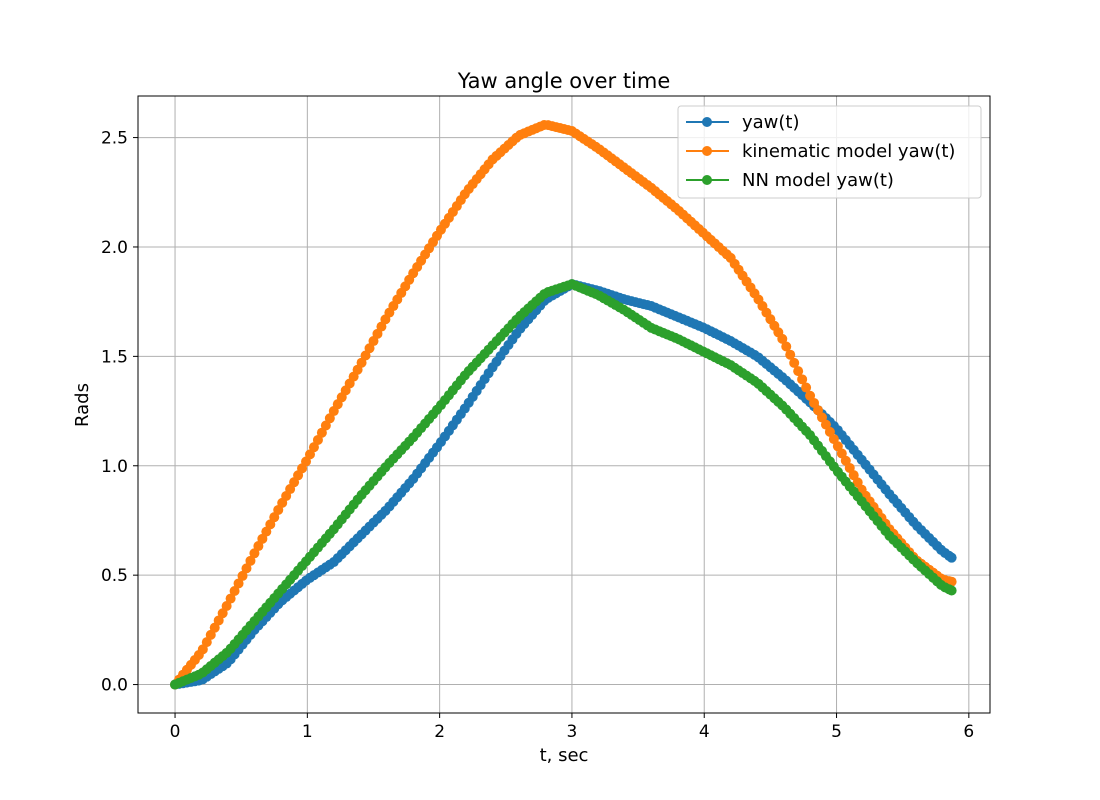 Image resolution: width=1100 pixels, height=800 pixels. I want to click on legend-label: NN model yaw(t), so click(818, 180).